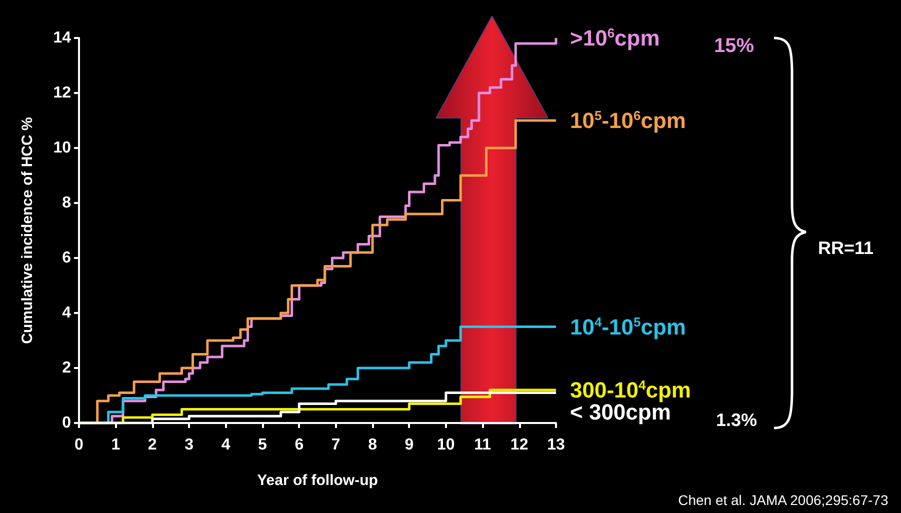  I want to click on text: 1.3%, so click(737, 420).